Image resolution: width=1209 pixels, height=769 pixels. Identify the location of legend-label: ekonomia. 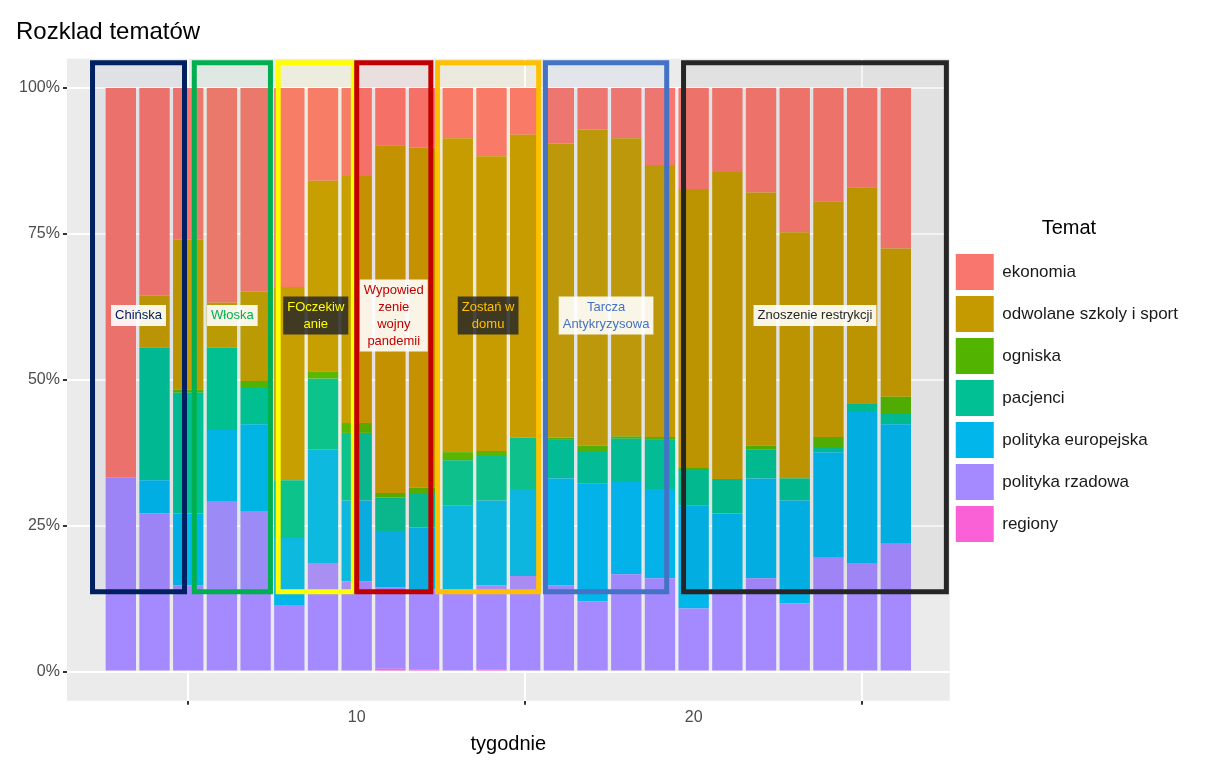
(1039, 271).